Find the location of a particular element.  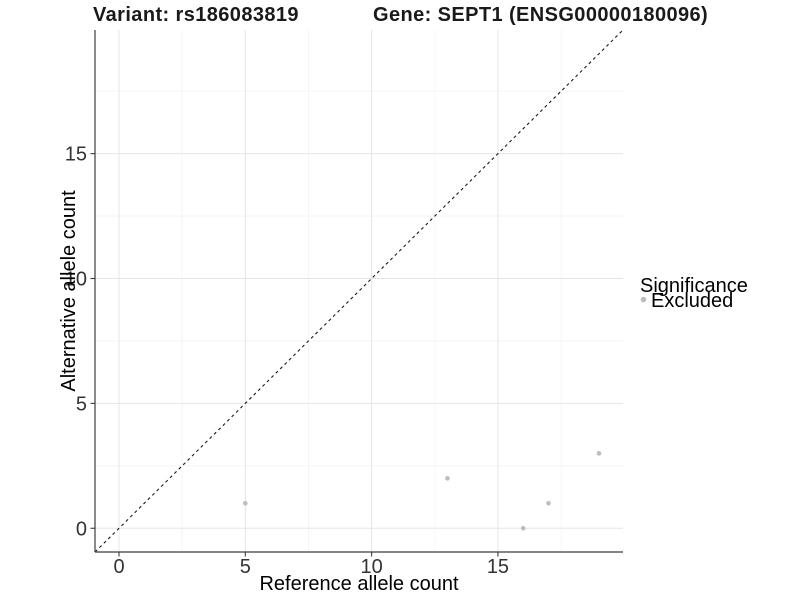

x-tick-label: 5 is located at coordinates (245, 567).